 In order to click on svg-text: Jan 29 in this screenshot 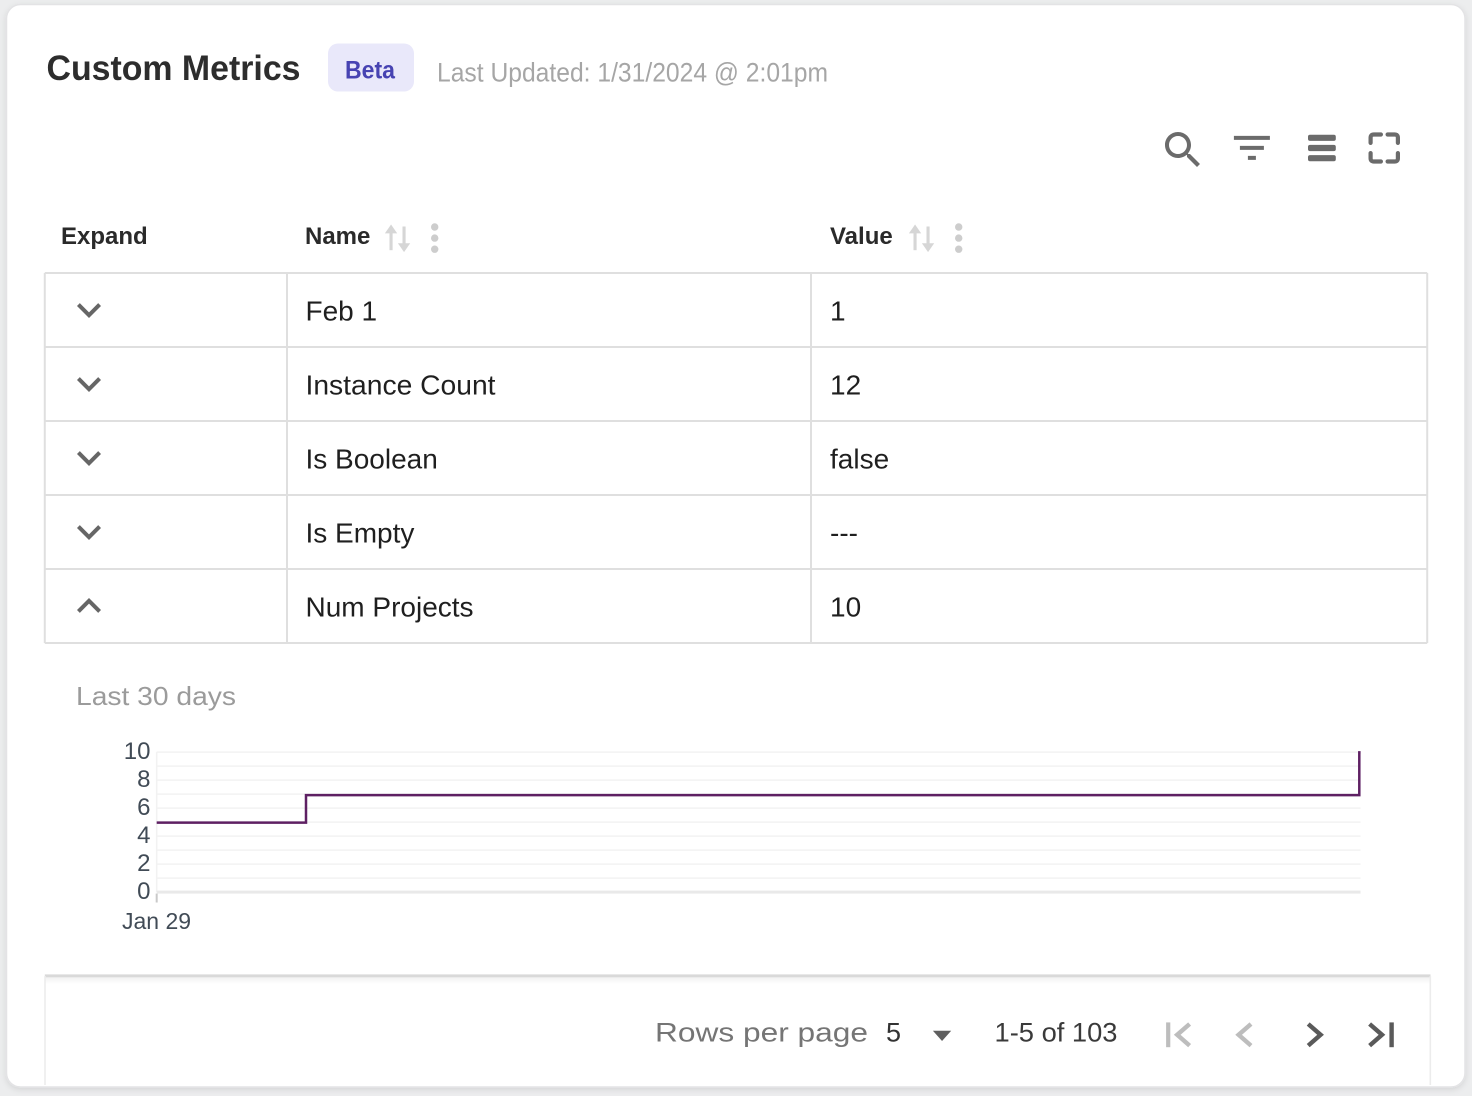, I will do `click(156, 921)`.